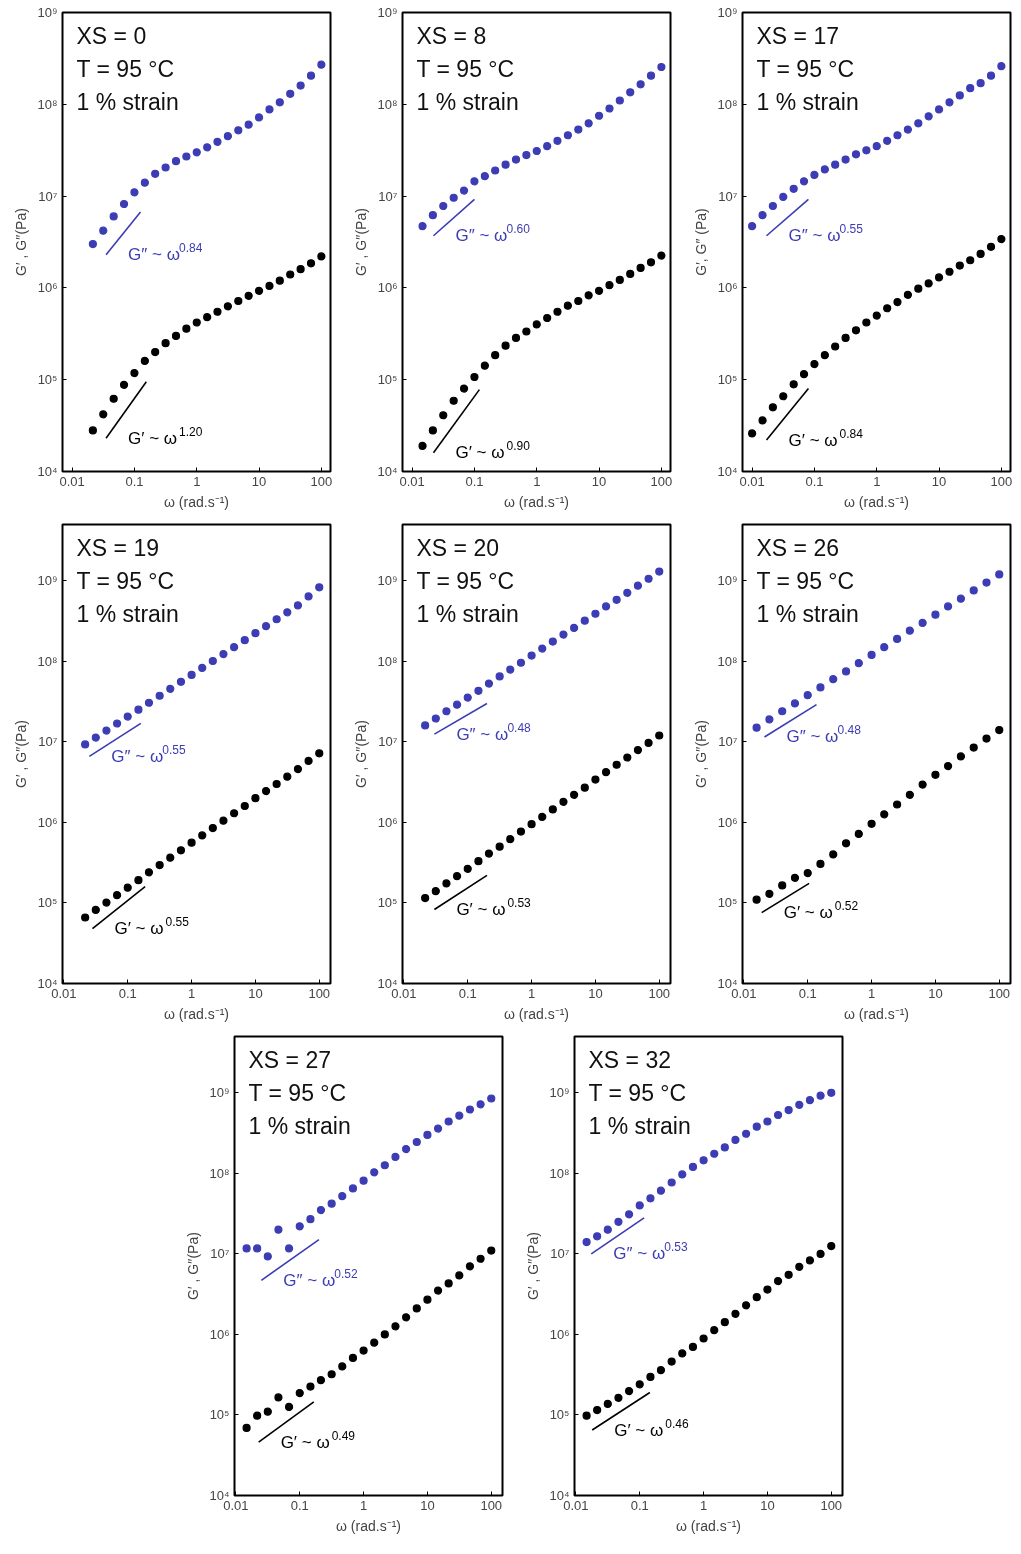 This screenshot has height=1554, width=1021. What do you see at coordinates (727, 581) in the screenshot?
I see `y-tick-label: 10⁹` at bounding box center [727, 581].